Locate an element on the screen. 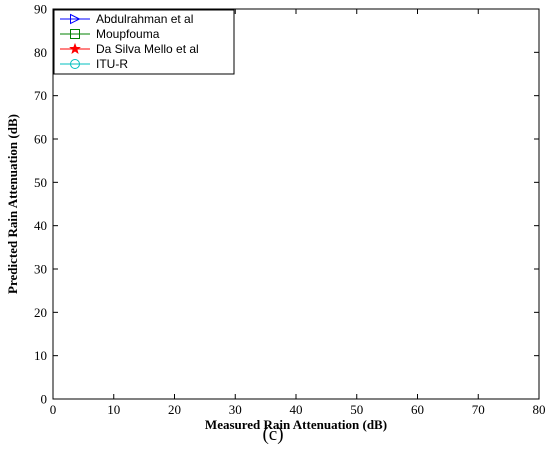  legend-label: ITU-R is located at coordinates (112, 64).